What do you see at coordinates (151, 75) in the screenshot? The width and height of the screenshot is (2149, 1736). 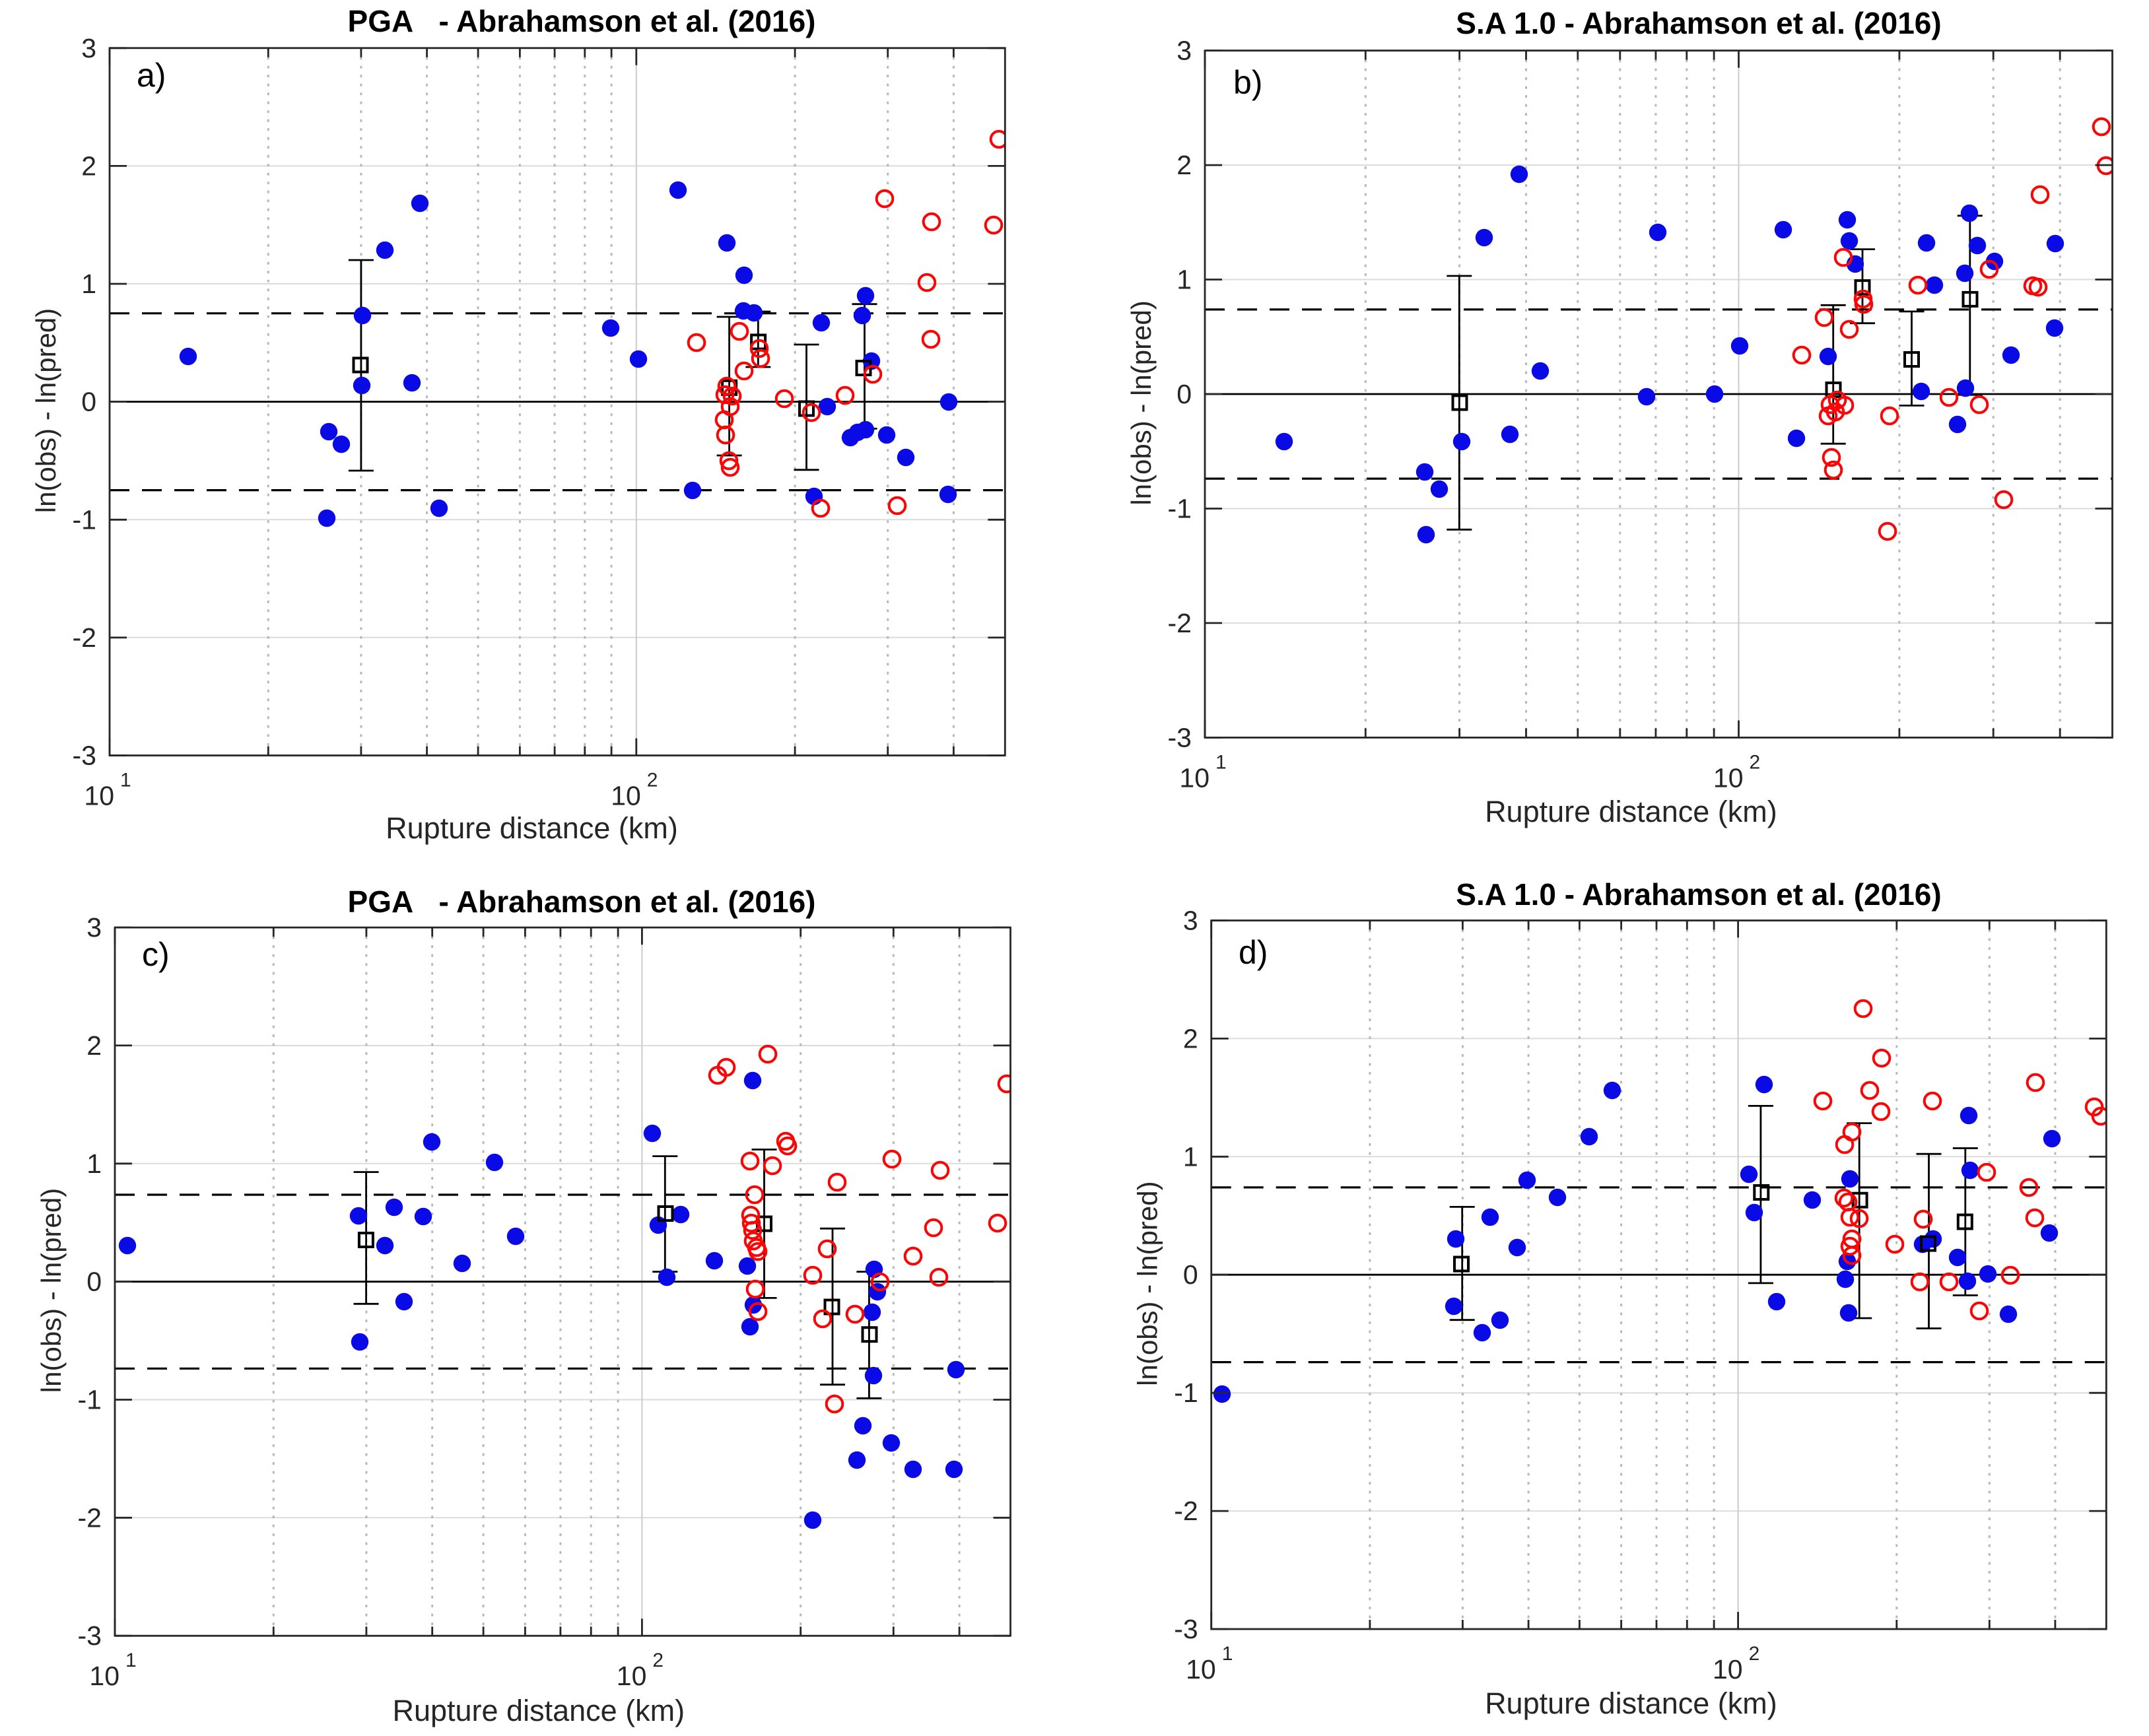 I see `svg-text: a)` at bounding box center [151, 75].